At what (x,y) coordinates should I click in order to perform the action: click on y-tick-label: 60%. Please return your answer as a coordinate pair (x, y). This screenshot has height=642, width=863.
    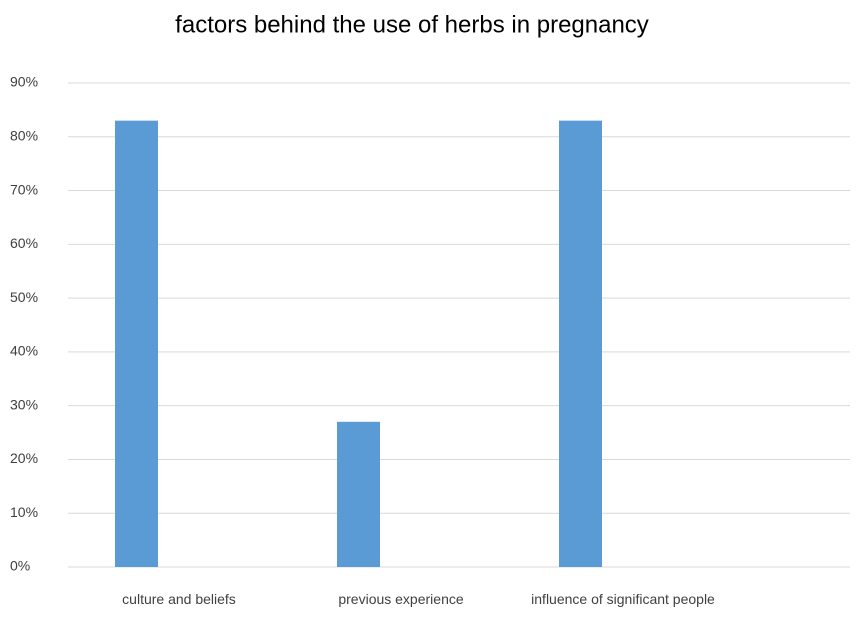
    Looking at the image, I should click on (24, 243).